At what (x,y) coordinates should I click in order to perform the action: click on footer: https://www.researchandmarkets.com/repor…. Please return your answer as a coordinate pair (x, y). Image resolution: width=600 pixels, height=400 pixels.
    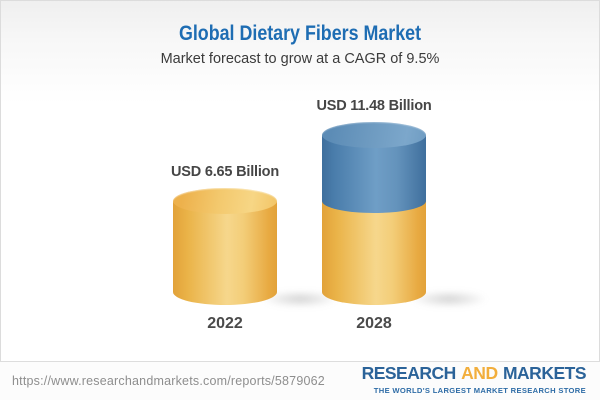
    Looking at the image, I should click on (300, 381).